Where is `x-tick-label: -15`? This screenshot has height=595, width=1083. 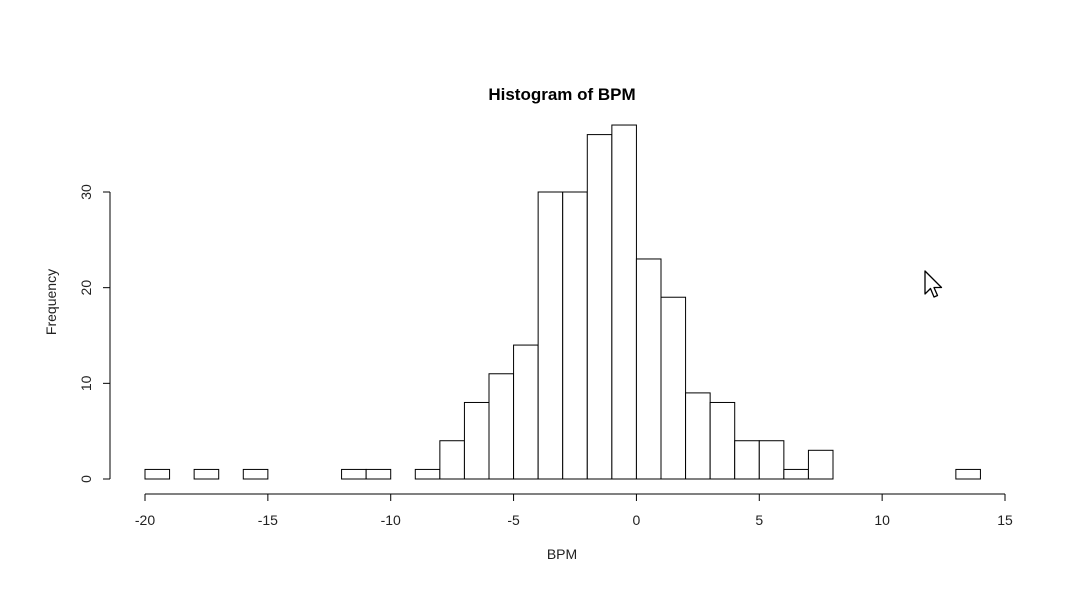
x-tick-label: -15 is located at coordinates (268, 520).